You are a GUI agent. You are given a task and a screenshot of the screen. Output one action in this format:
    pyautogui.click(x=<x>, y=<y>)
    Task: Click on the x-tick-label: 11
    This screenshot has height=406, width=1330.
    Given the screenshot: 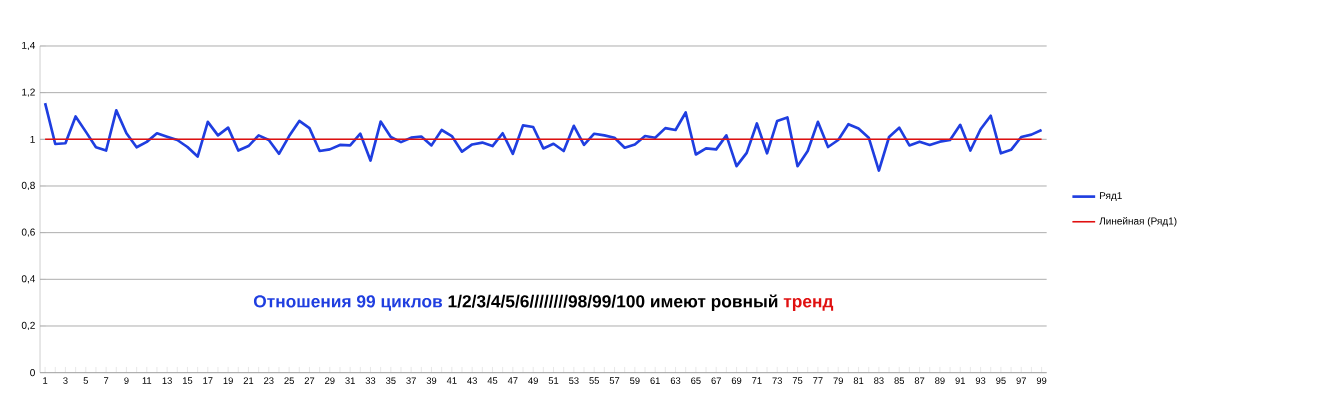 What is the action you would take?
    pyautogui.click(x=147, y=380)
    